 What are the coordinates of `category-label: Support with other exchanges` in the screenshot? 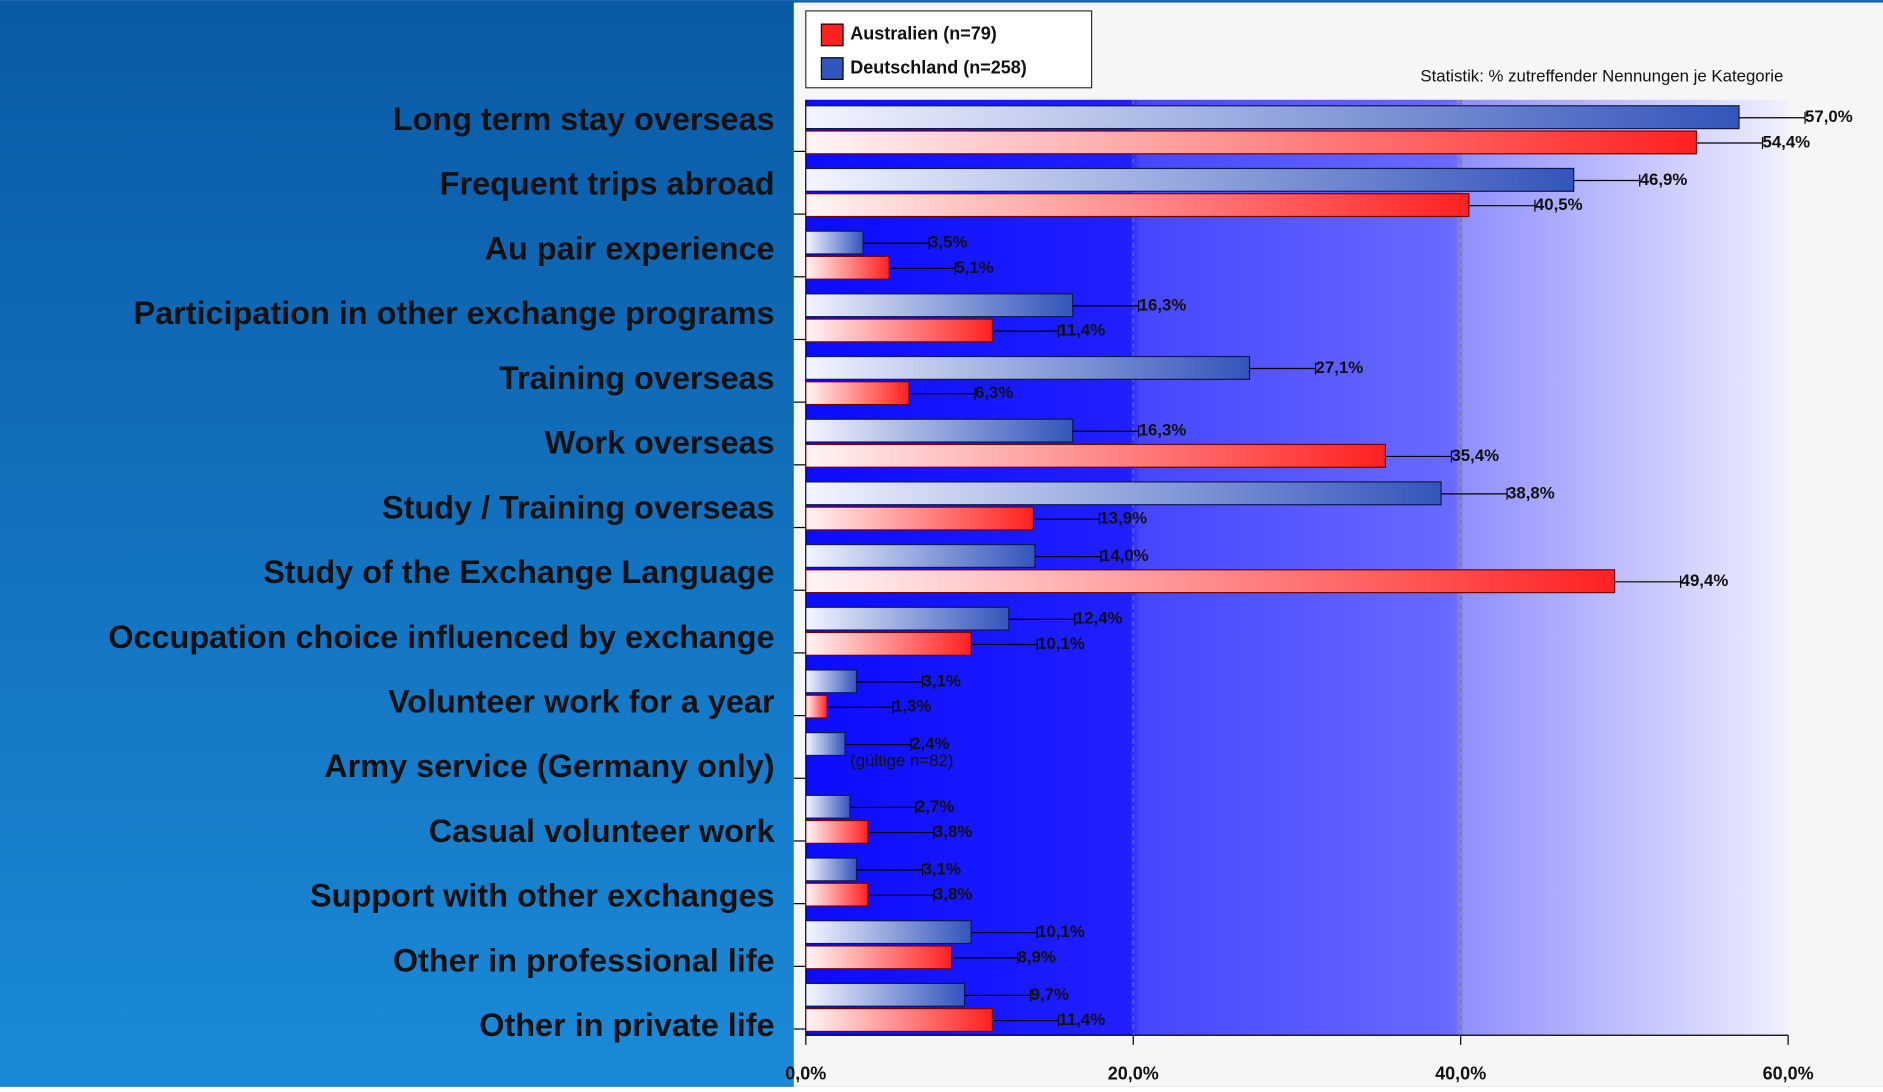 It's located at (542, 896).